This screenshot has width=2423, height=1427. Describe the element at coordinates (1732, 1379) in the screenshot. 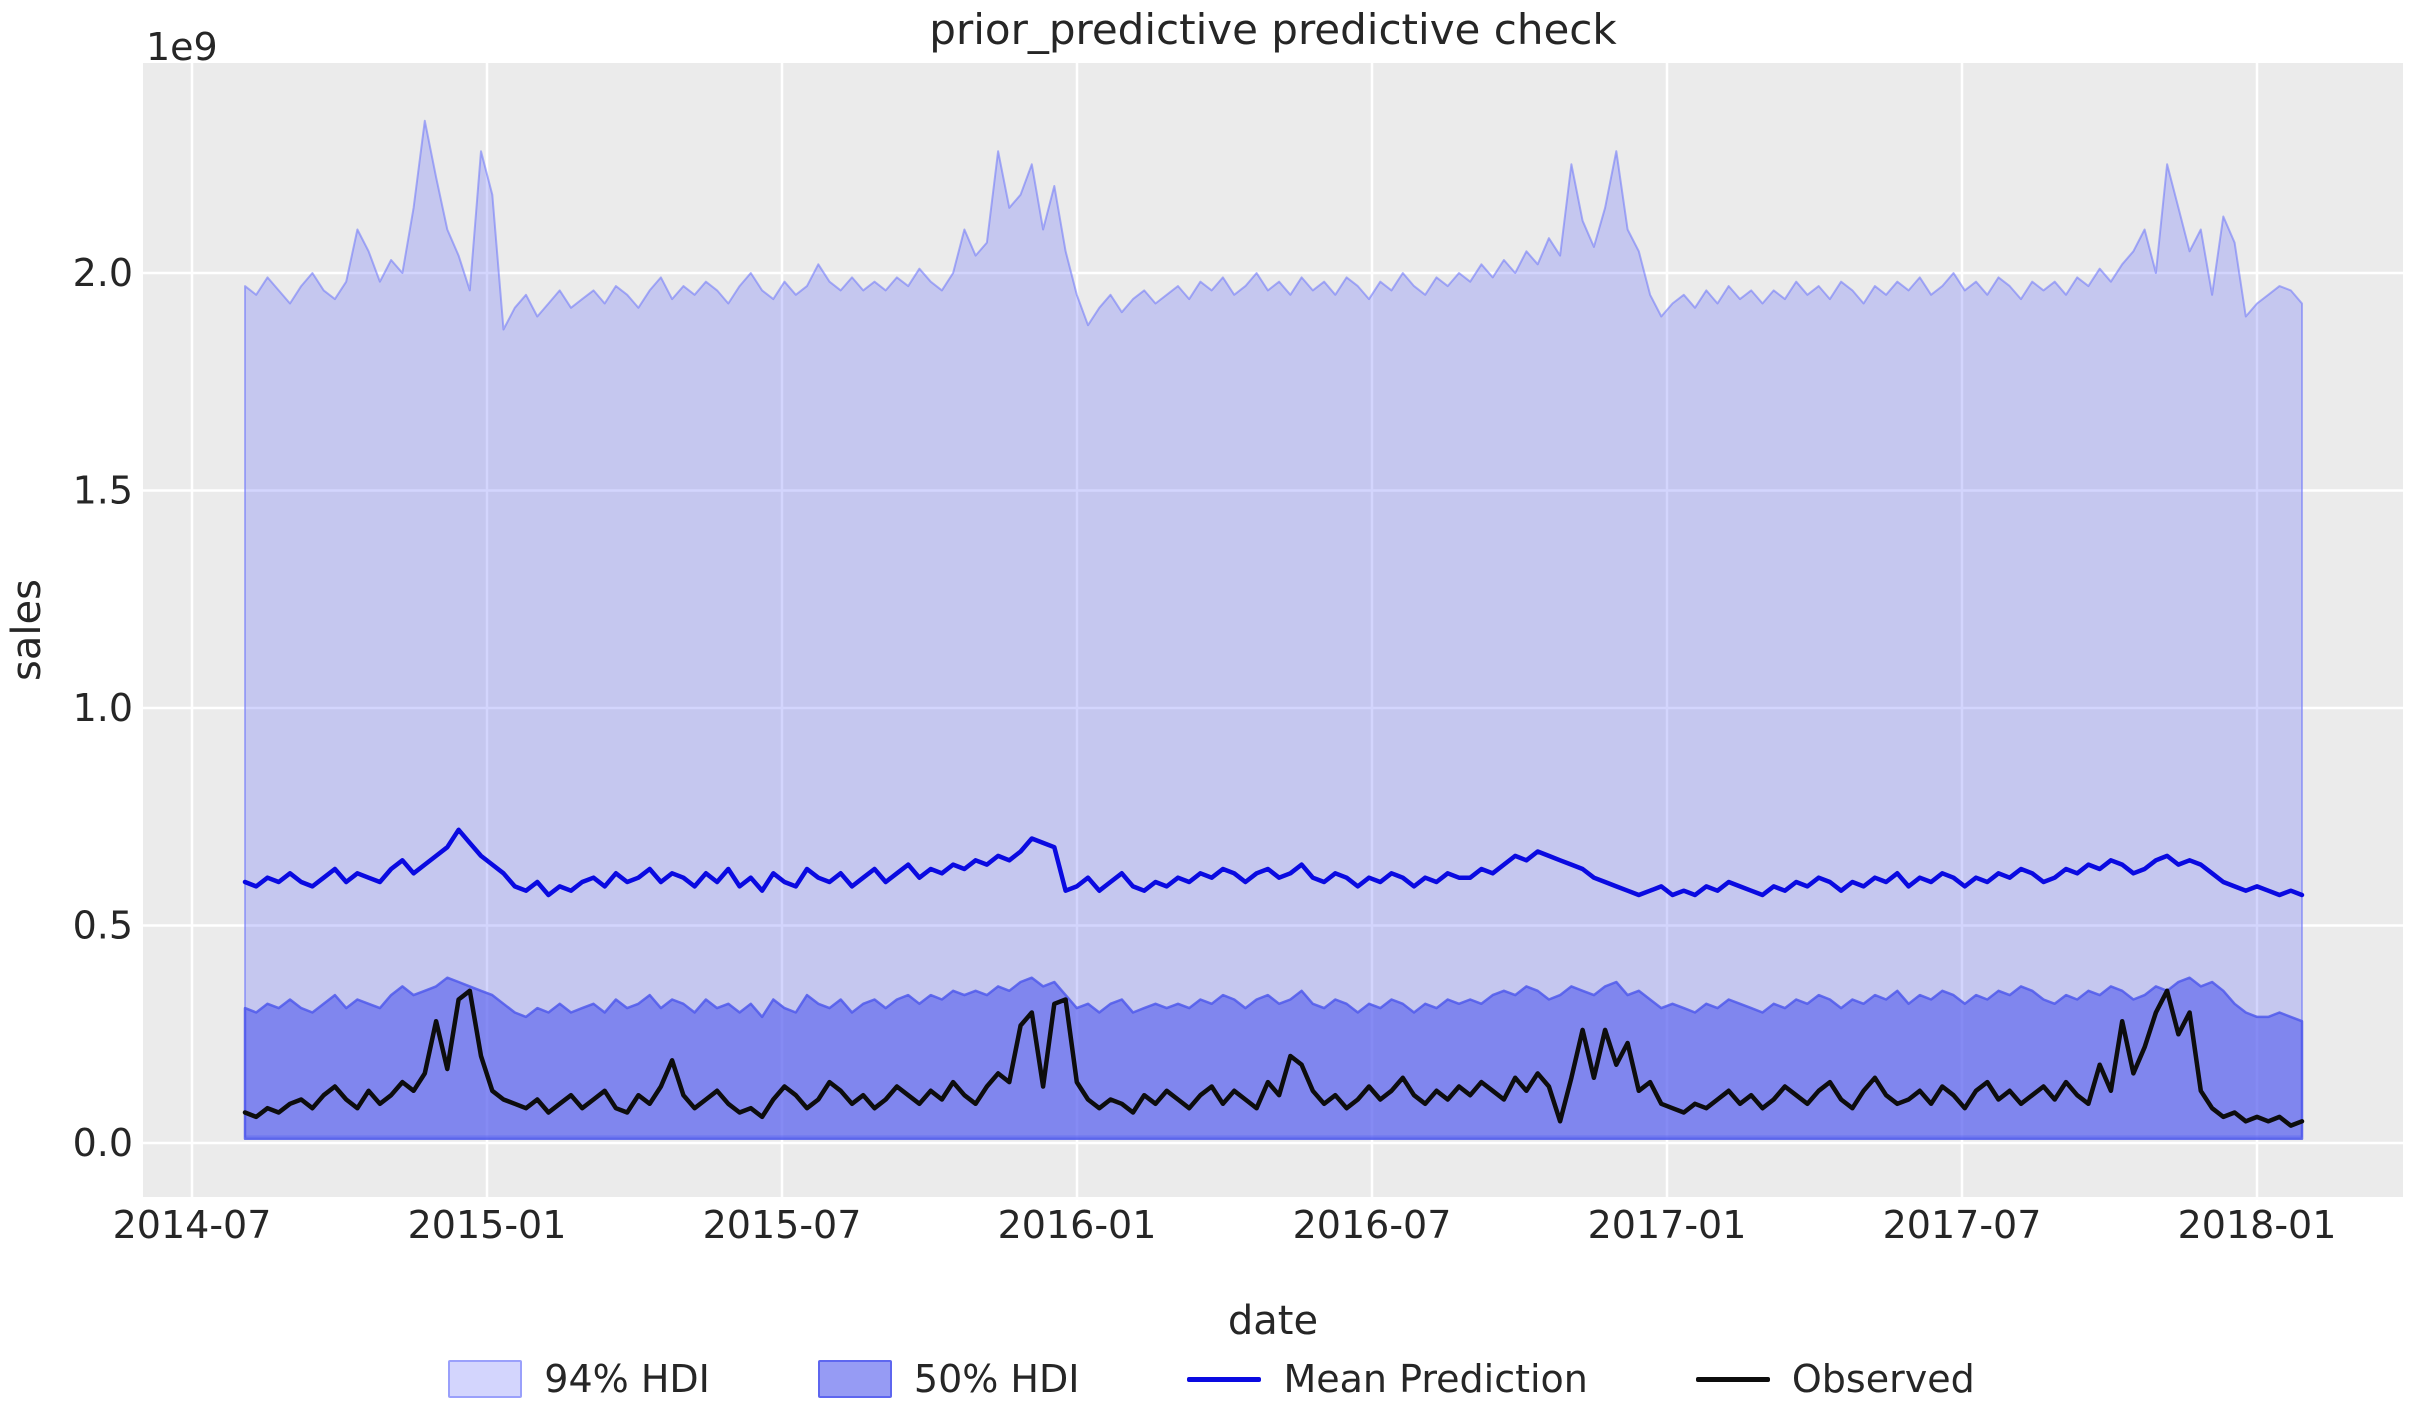

I see `observed-line-icon` at that location.